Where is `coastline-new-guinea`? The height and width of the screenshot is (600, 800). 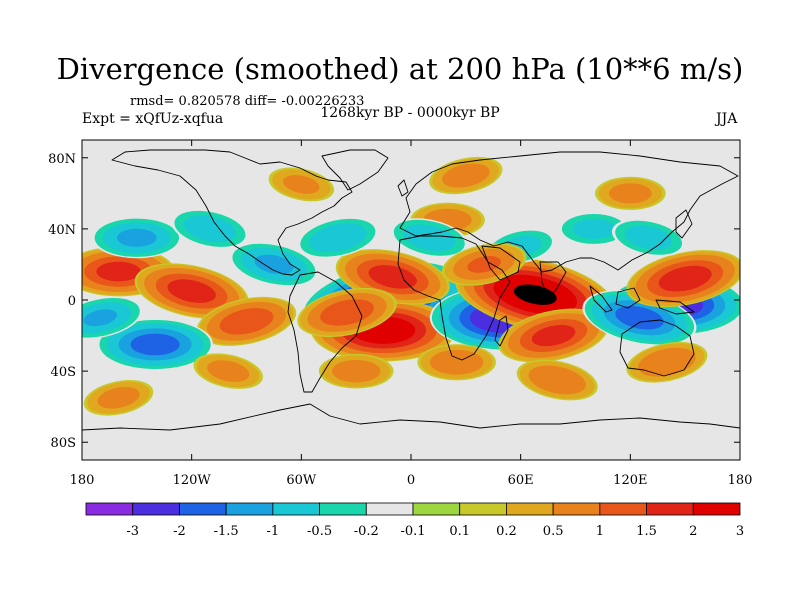
coastline-new-guinea is located at coordinates (675, 307).